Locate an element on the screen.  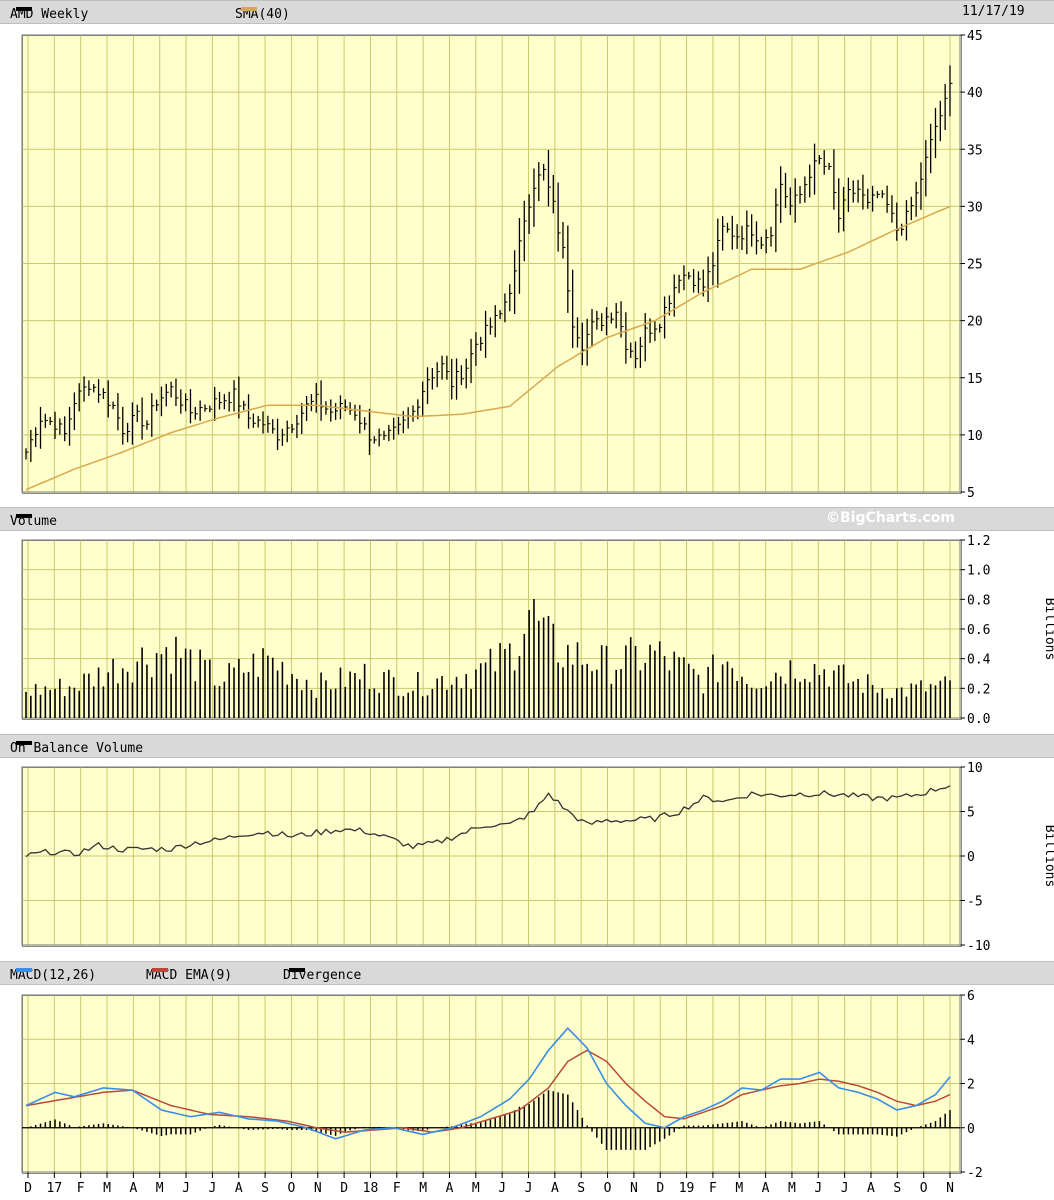
y-tick-label: 1.0 is located at coordinates (978, 571).